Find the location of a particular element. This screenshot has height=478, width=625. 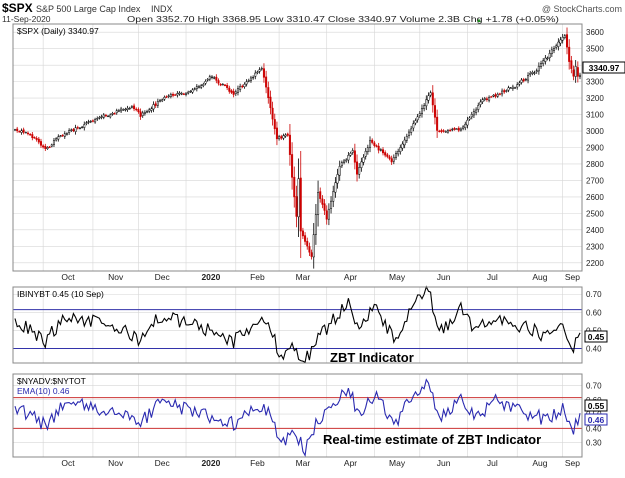

x-tick-label: Oct is located at coordinates (68, 463).